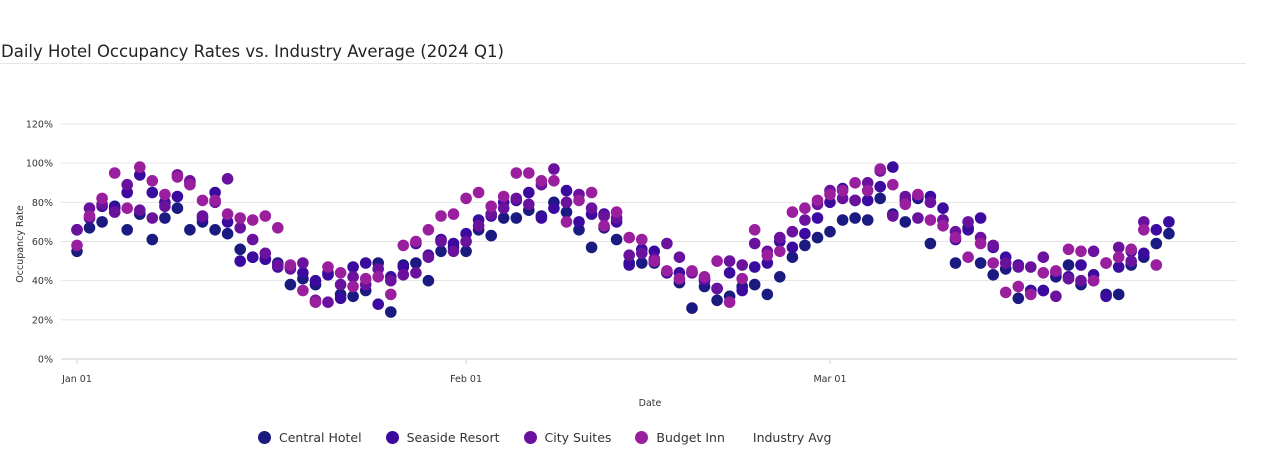 Image resolution: width=1280 pixels, height=454 pixels. Describe the element at coordinates (442, 437) in the screenshot. I see `legend-item-seaside-resort: Seaside Resort` at that location.